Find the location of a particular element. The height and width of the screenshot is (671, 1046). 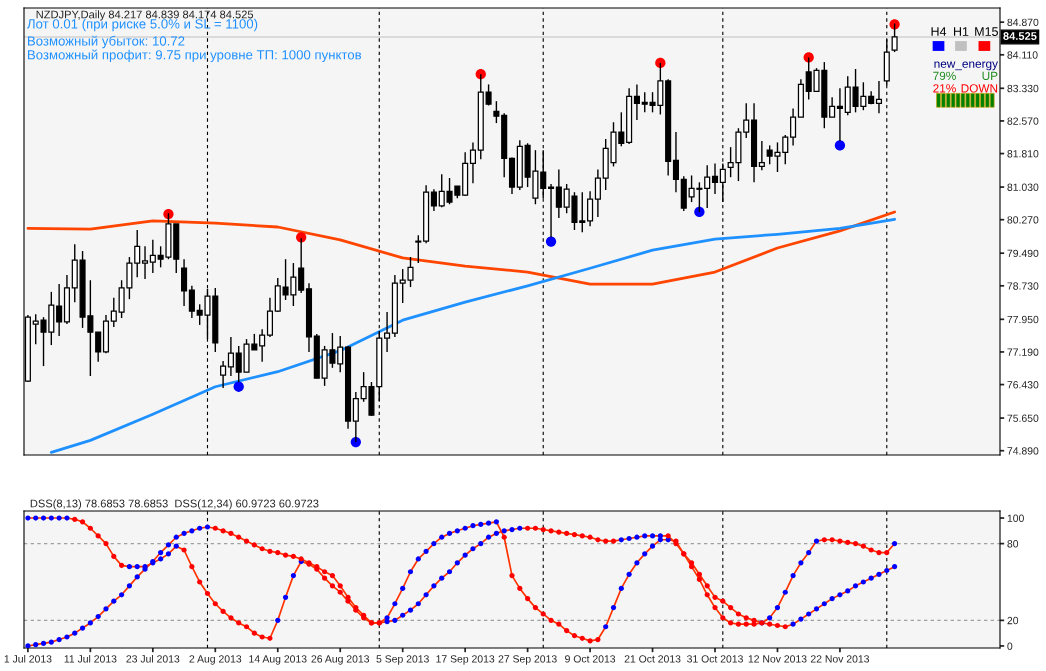

y-tick-label: 82.570 is located at coordinates (1023, 121).